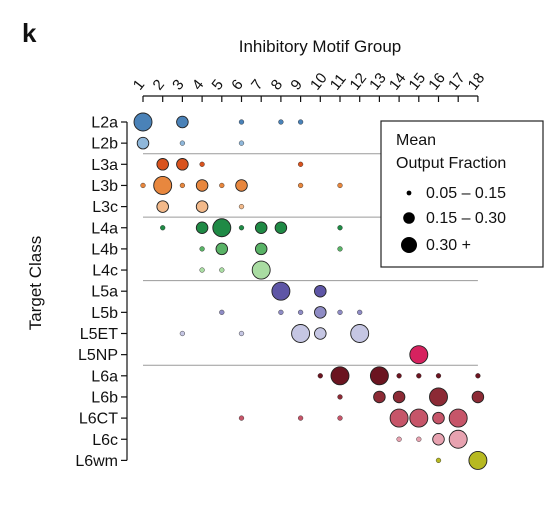 The image size is (560, 510). Describe the element at coordinates (466, 193) in the screenshot. I see `legend-label-small: 0.05 – 0.15` at that location.